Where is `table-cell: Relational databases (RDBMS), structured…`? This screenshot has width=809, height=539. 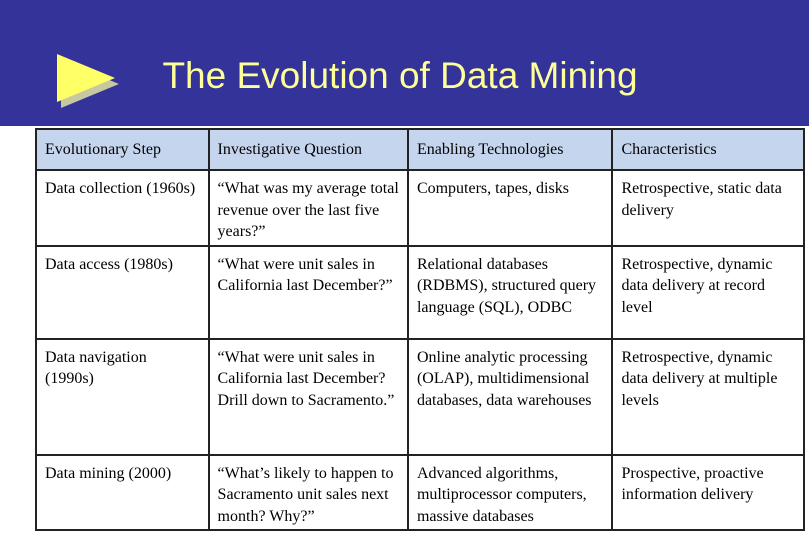 table-cell: Relational databases (RDBMS), structured… is located at coordinates (510, 292).